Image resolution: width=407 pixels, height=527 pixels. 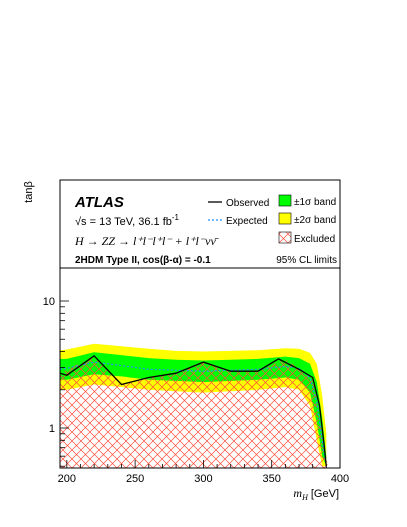 I want to click on expected-line, so click(x=193, y=414).